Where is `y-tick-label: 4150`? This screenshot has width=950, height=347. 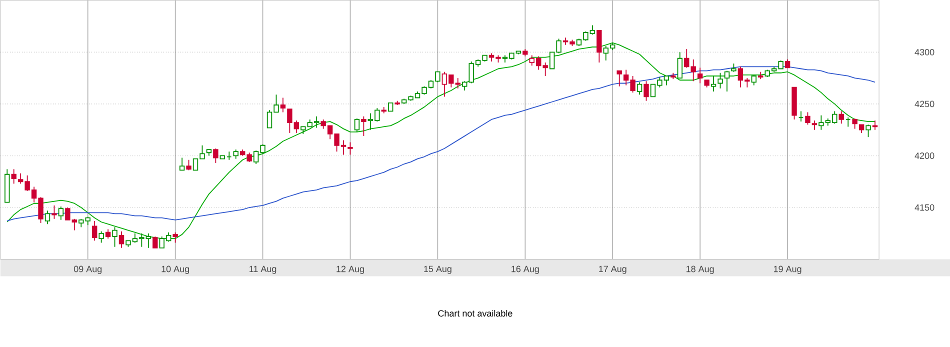
y-tick-label: 4150 is located at coordinates (924, 207).